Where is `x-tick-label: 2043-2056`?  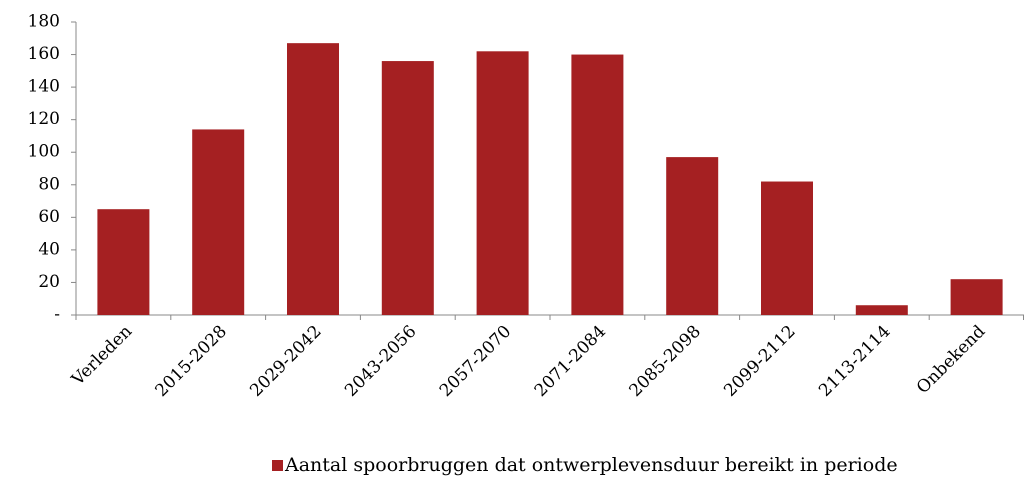
x-tick-label: 2043-2056 is located at coordinates (380, 361).